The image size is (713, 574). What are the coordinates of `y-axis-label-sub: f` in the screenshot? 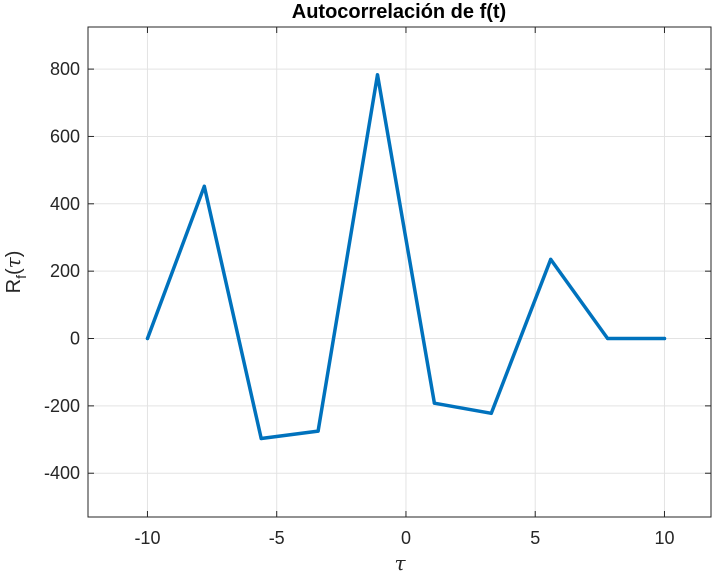 It's located at (21, 277).